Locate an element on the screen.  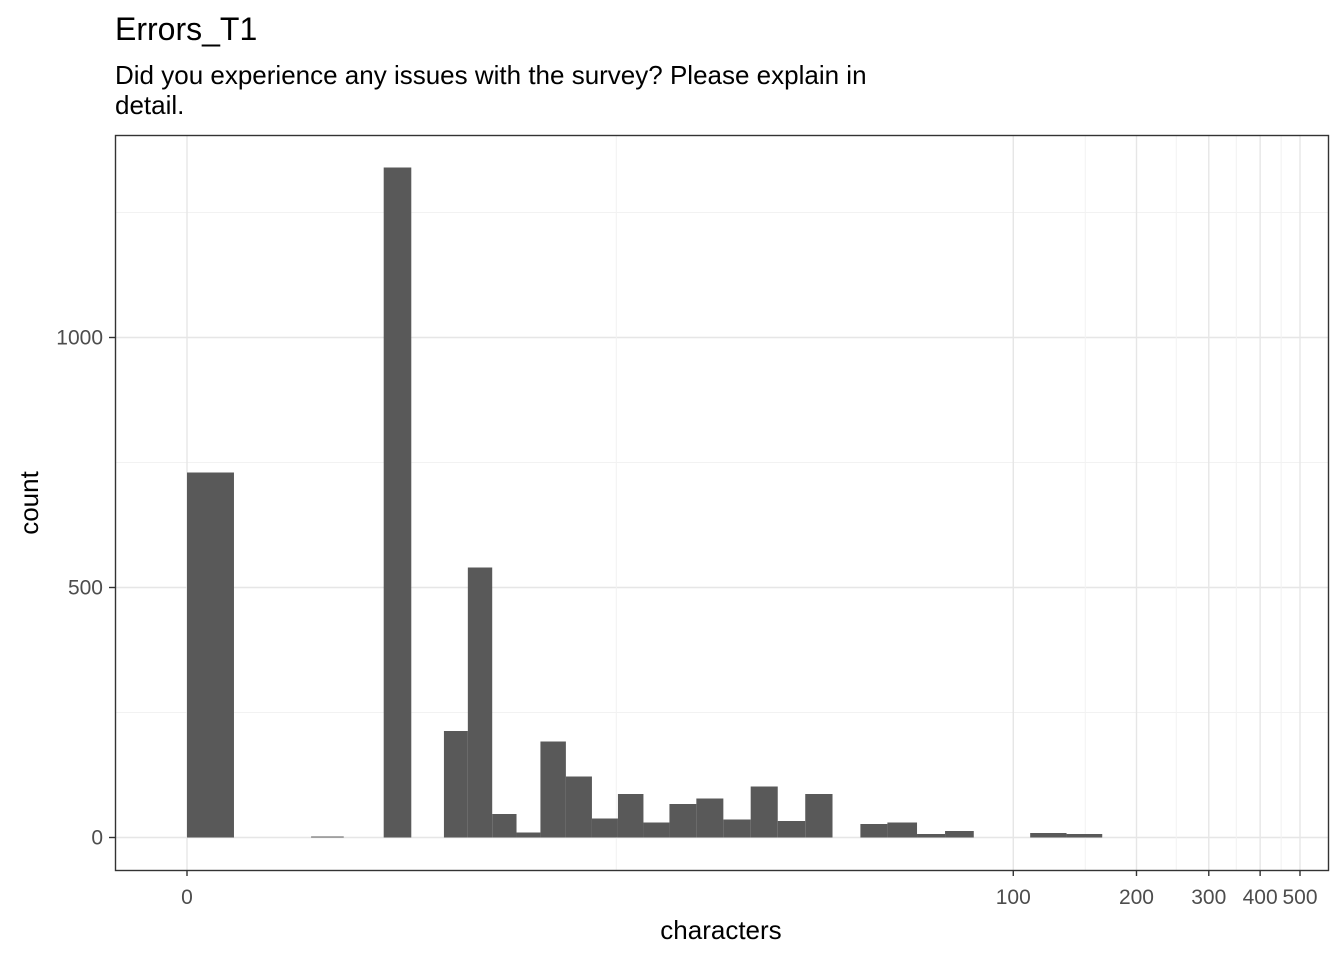
y-tick-label: 0 is located at coordinates (97, 838).